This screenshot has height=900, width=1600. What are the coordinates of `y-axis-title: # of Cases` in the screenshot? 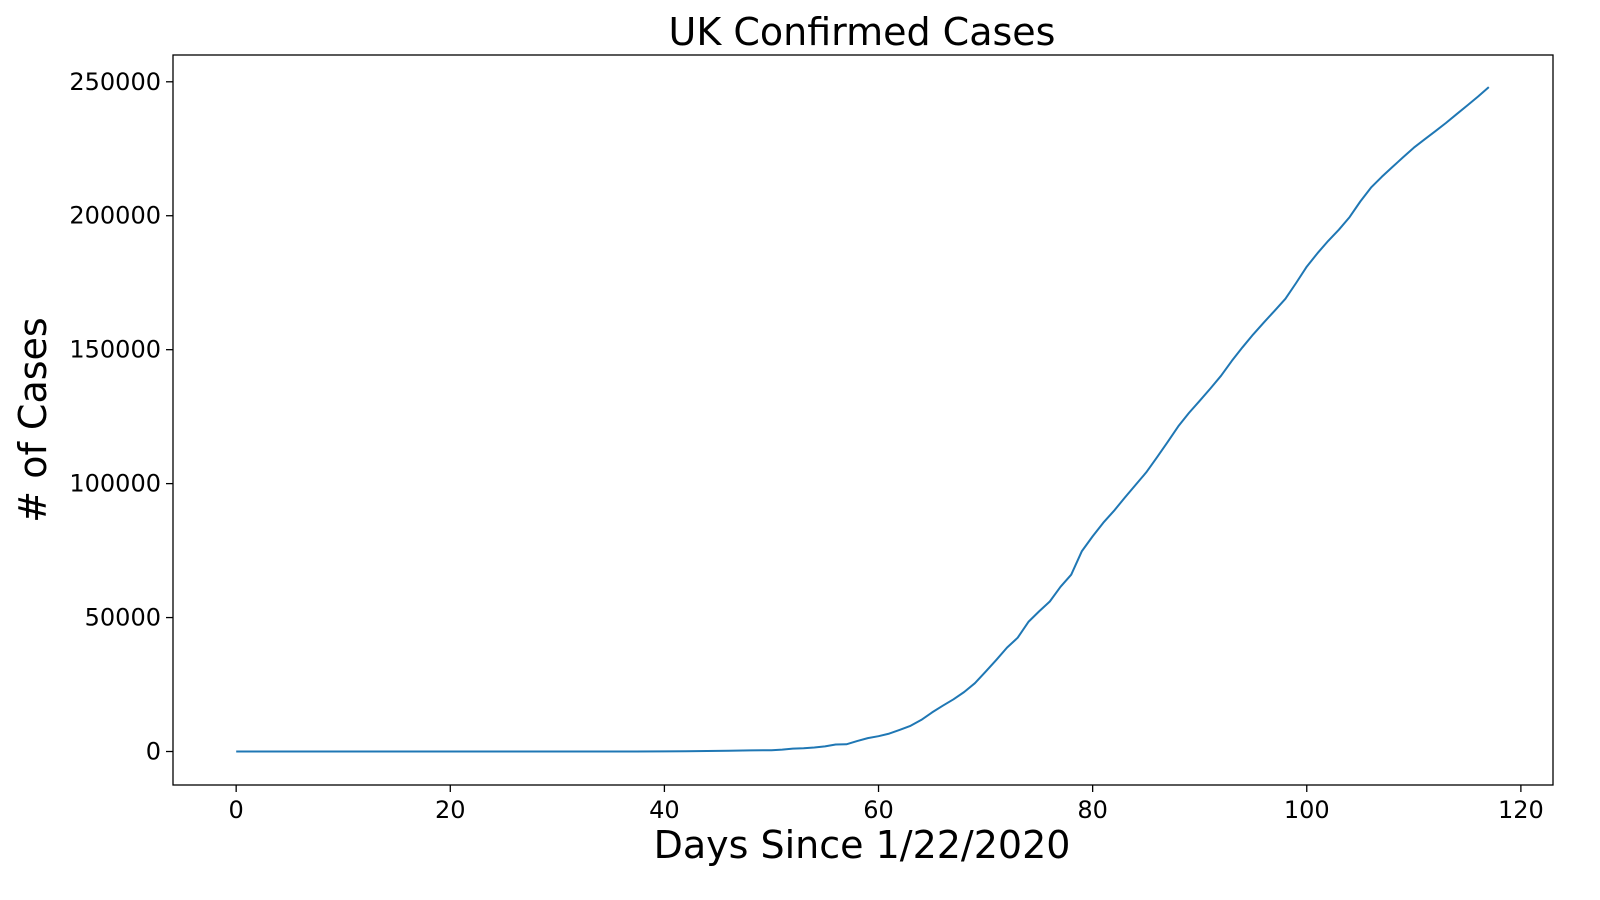 It's located at (33, 419).